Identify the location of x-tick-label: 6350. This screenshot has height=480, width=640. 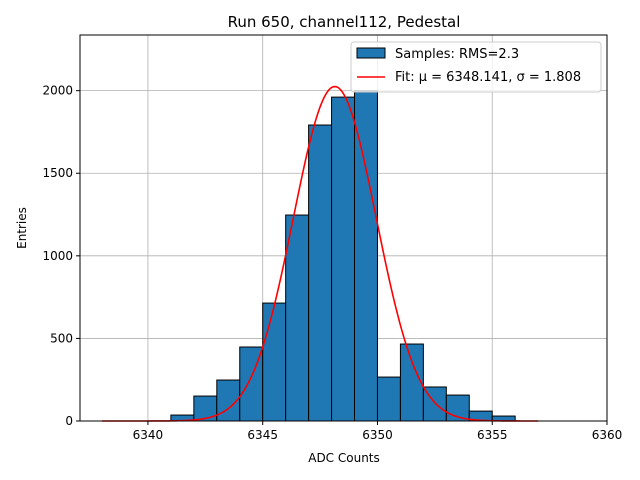
(377, 435).